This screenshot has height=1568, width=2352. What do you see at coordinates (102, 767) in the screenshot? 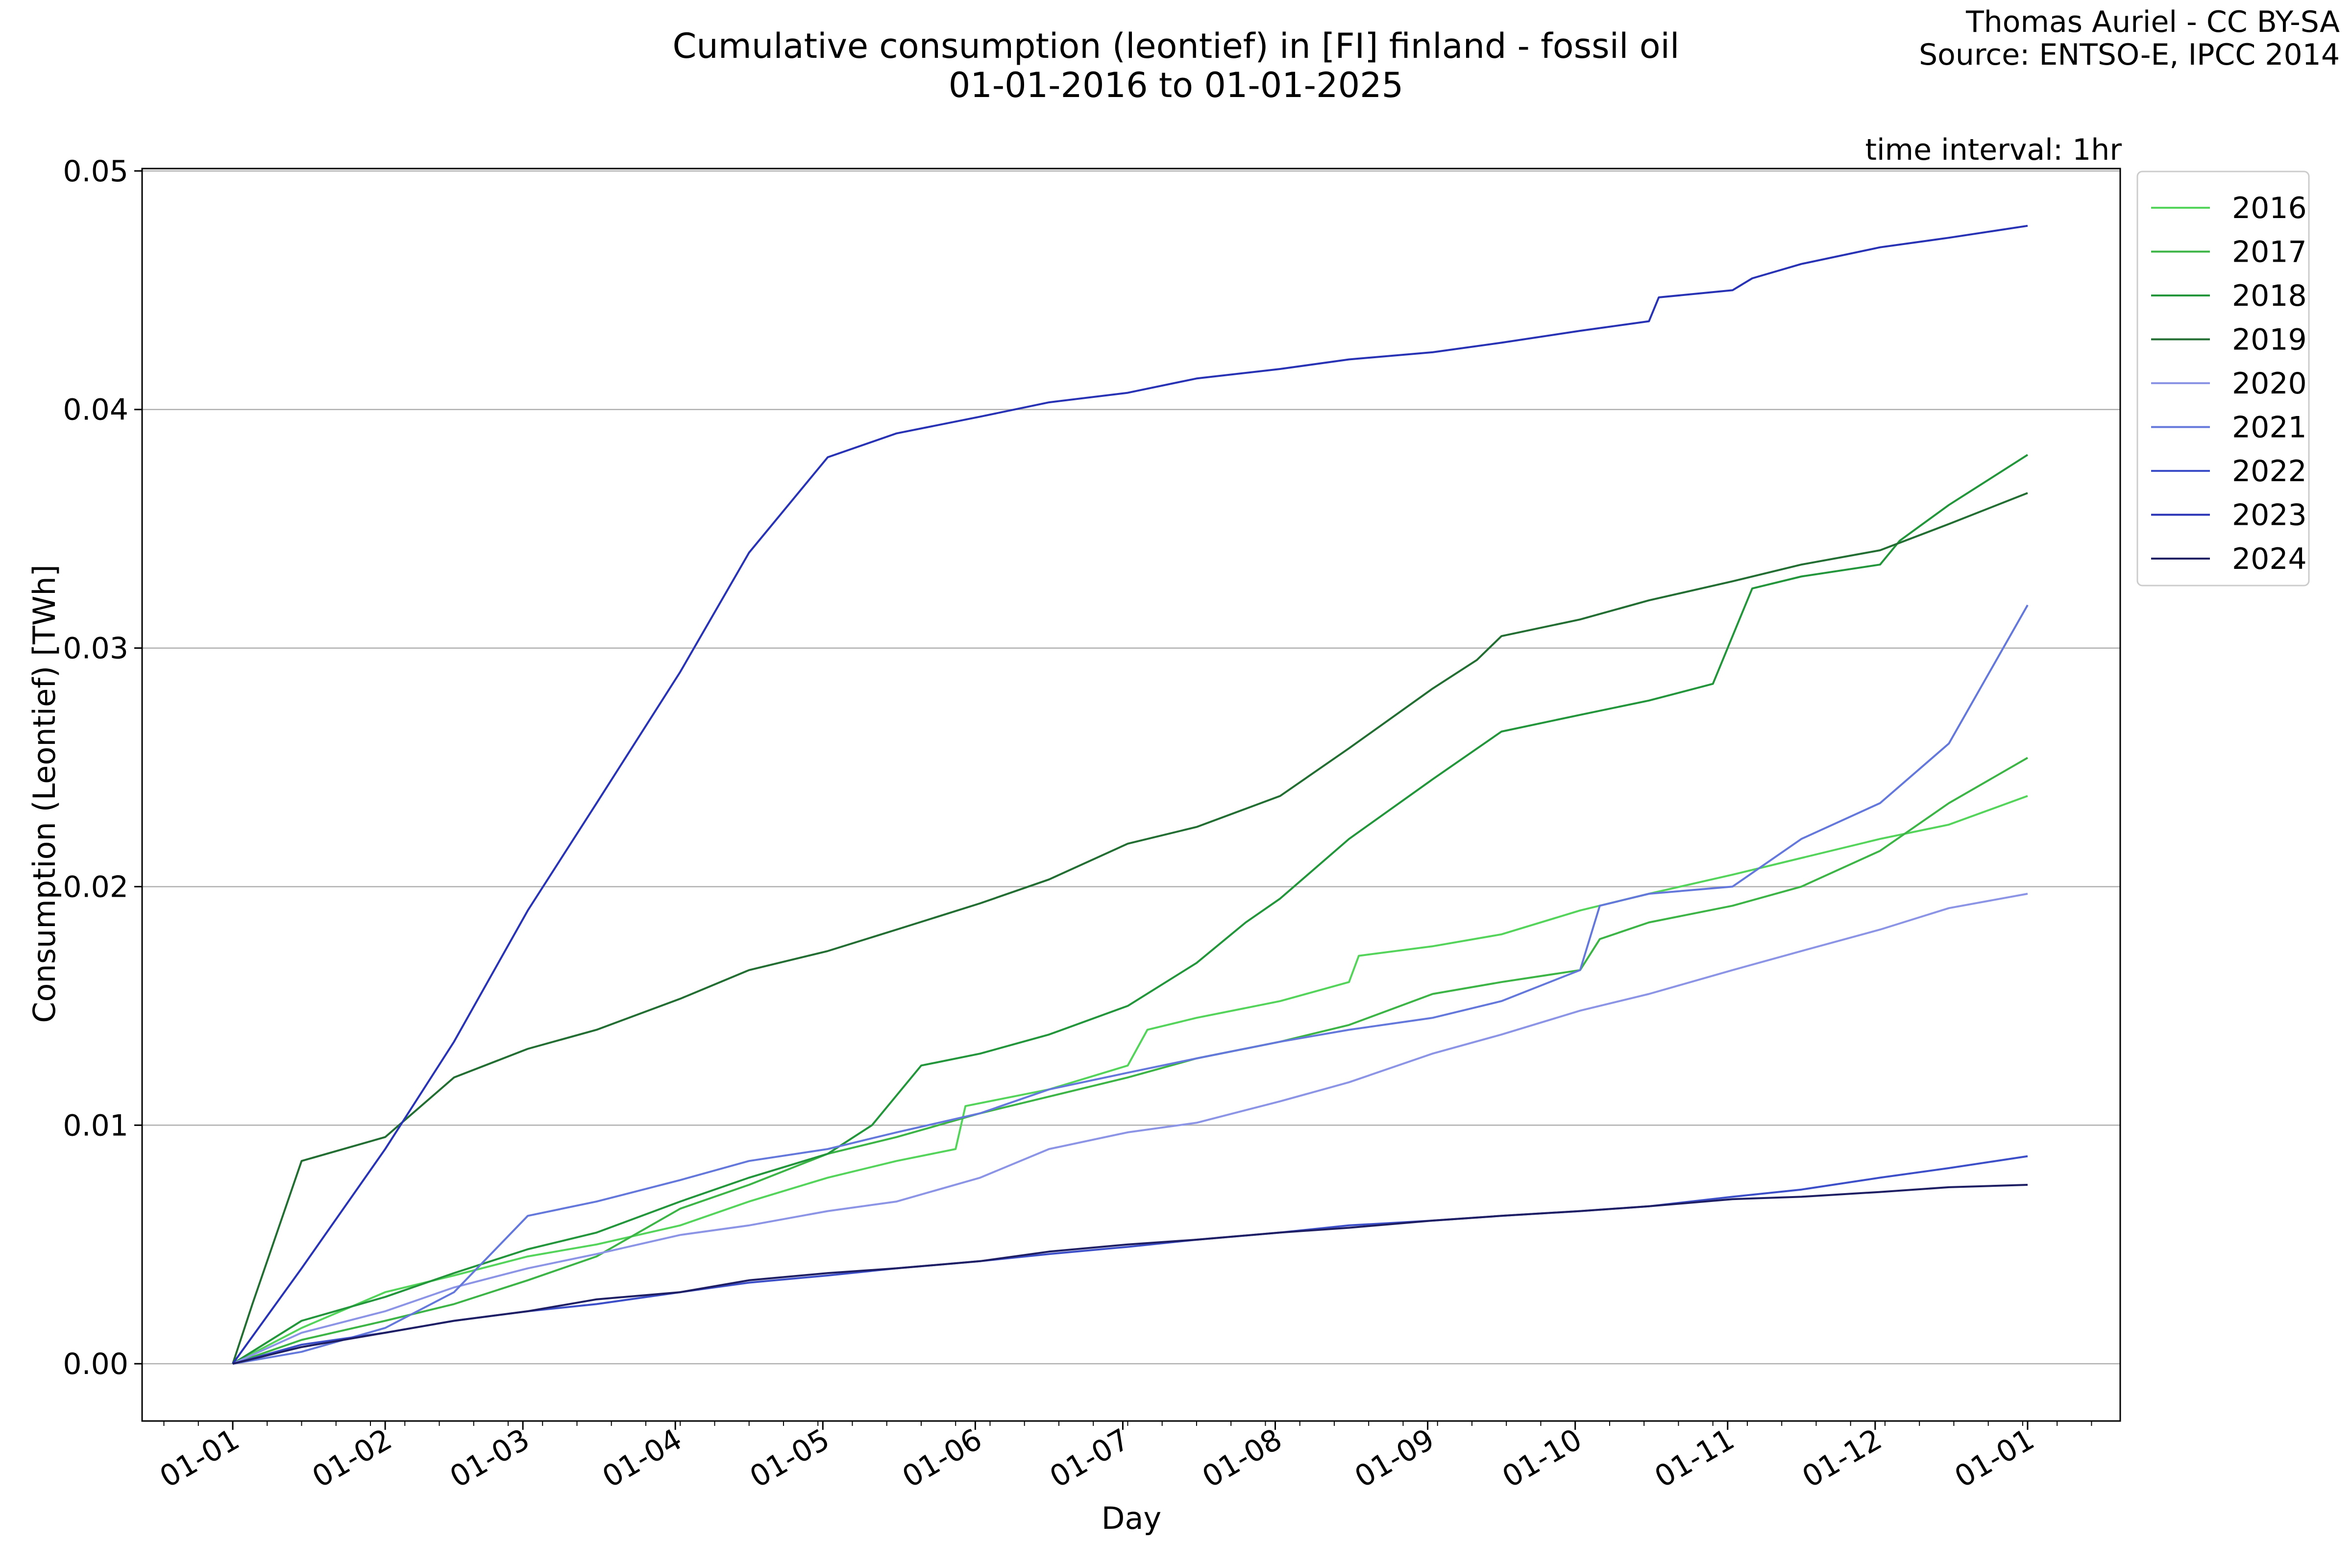
I see `y-axis-ticks: 0.00 0.01 0.02 0.03 0.04 0.05` at bounding box center [102, 767].